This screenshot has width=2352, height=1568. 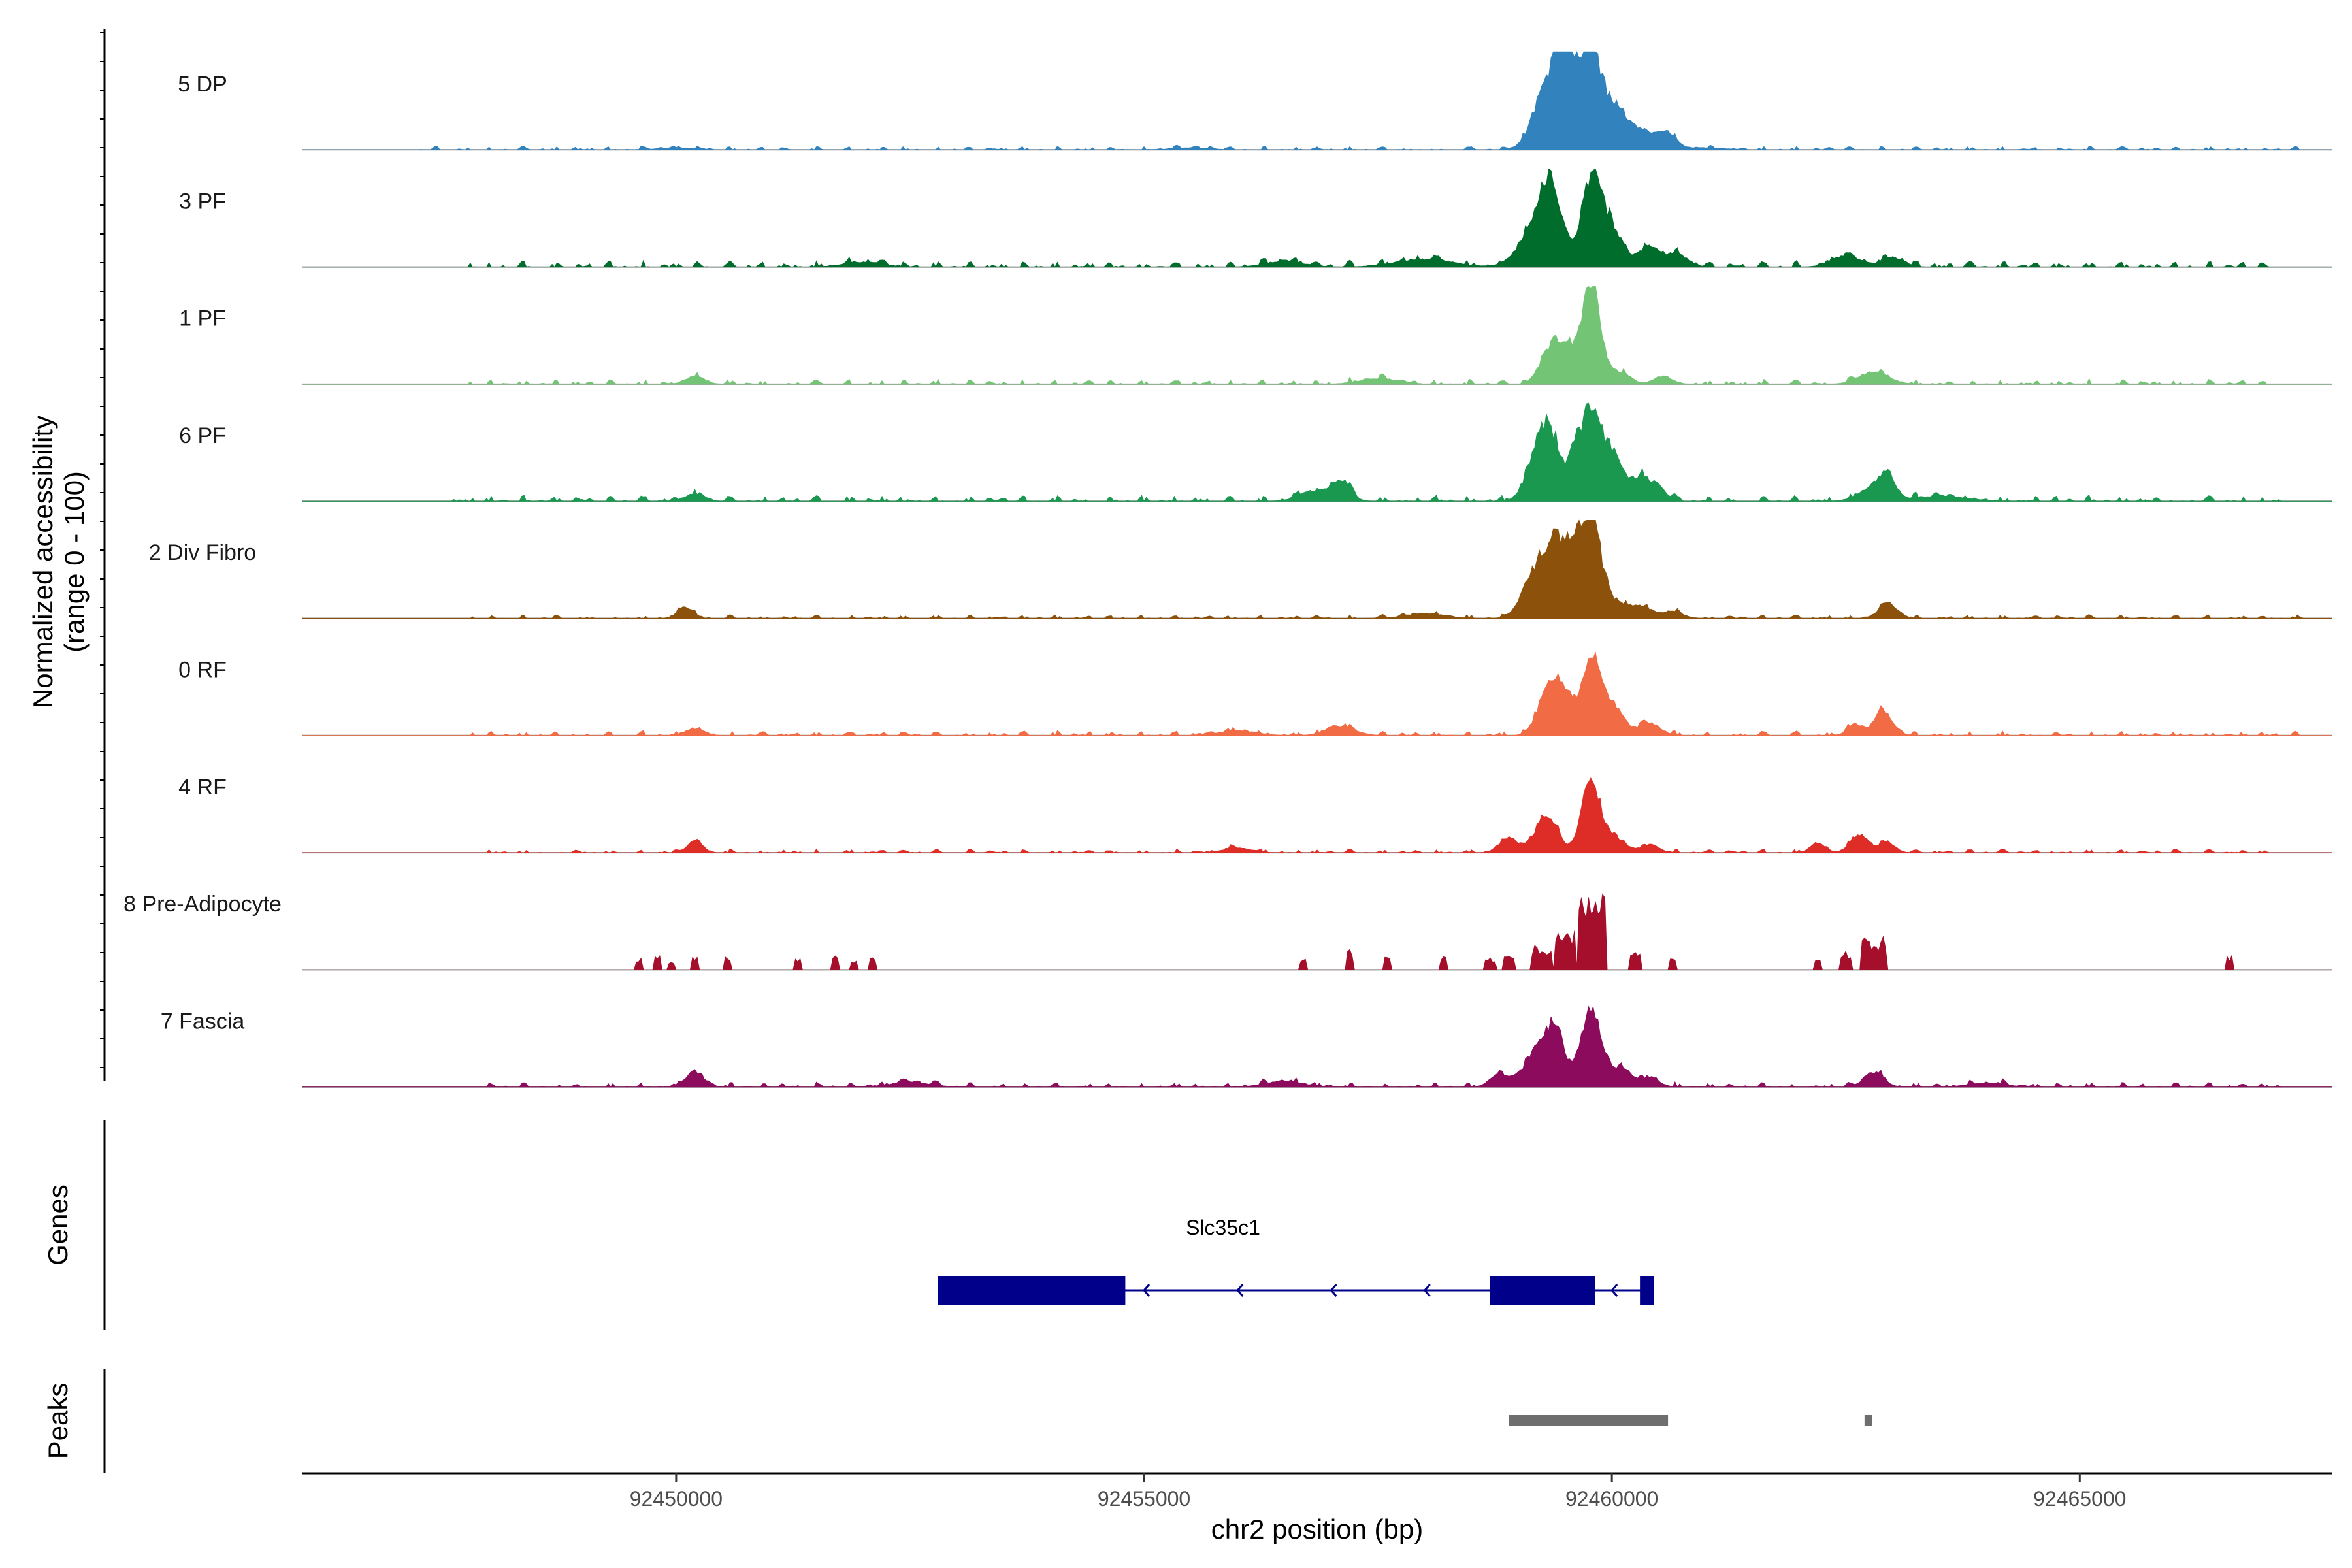 What do you see at coordinates (1223, 1227) in the screenshot?
I see `gene-name-label: Slc35c1` at bounding box center [1223, 1227].